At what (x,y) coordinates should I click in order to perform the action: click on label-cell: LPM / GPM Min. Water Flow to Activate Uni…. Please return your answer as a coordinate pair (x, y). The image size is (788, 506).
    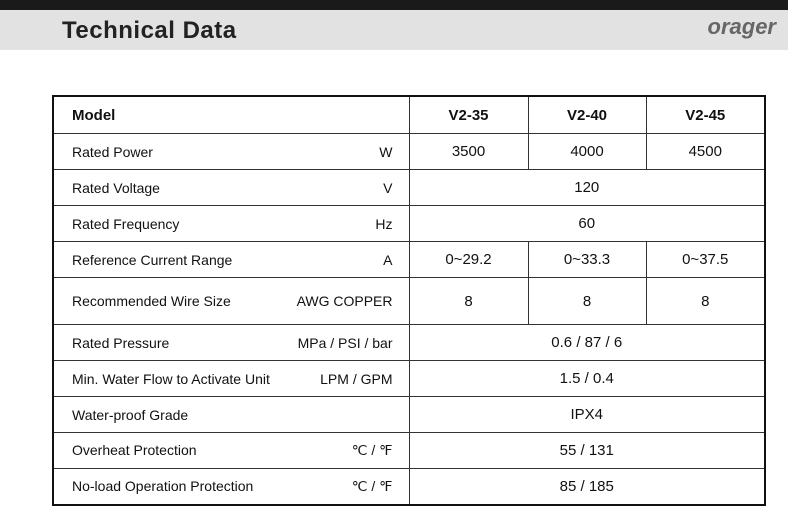
    Looking at the image, I should click on (231, 378).